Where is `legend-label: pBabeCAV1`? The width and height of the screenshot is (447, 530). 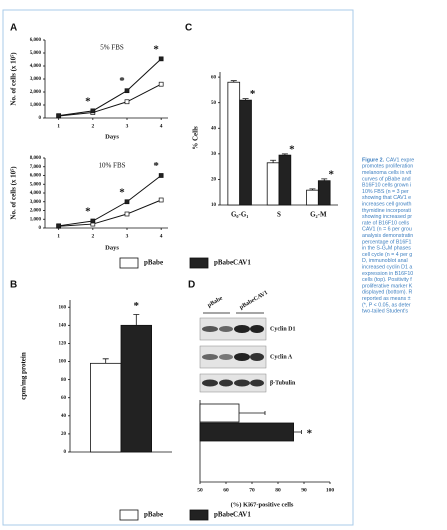 legend-label: pBabeCAV1 is located at coordinates (232, 263).